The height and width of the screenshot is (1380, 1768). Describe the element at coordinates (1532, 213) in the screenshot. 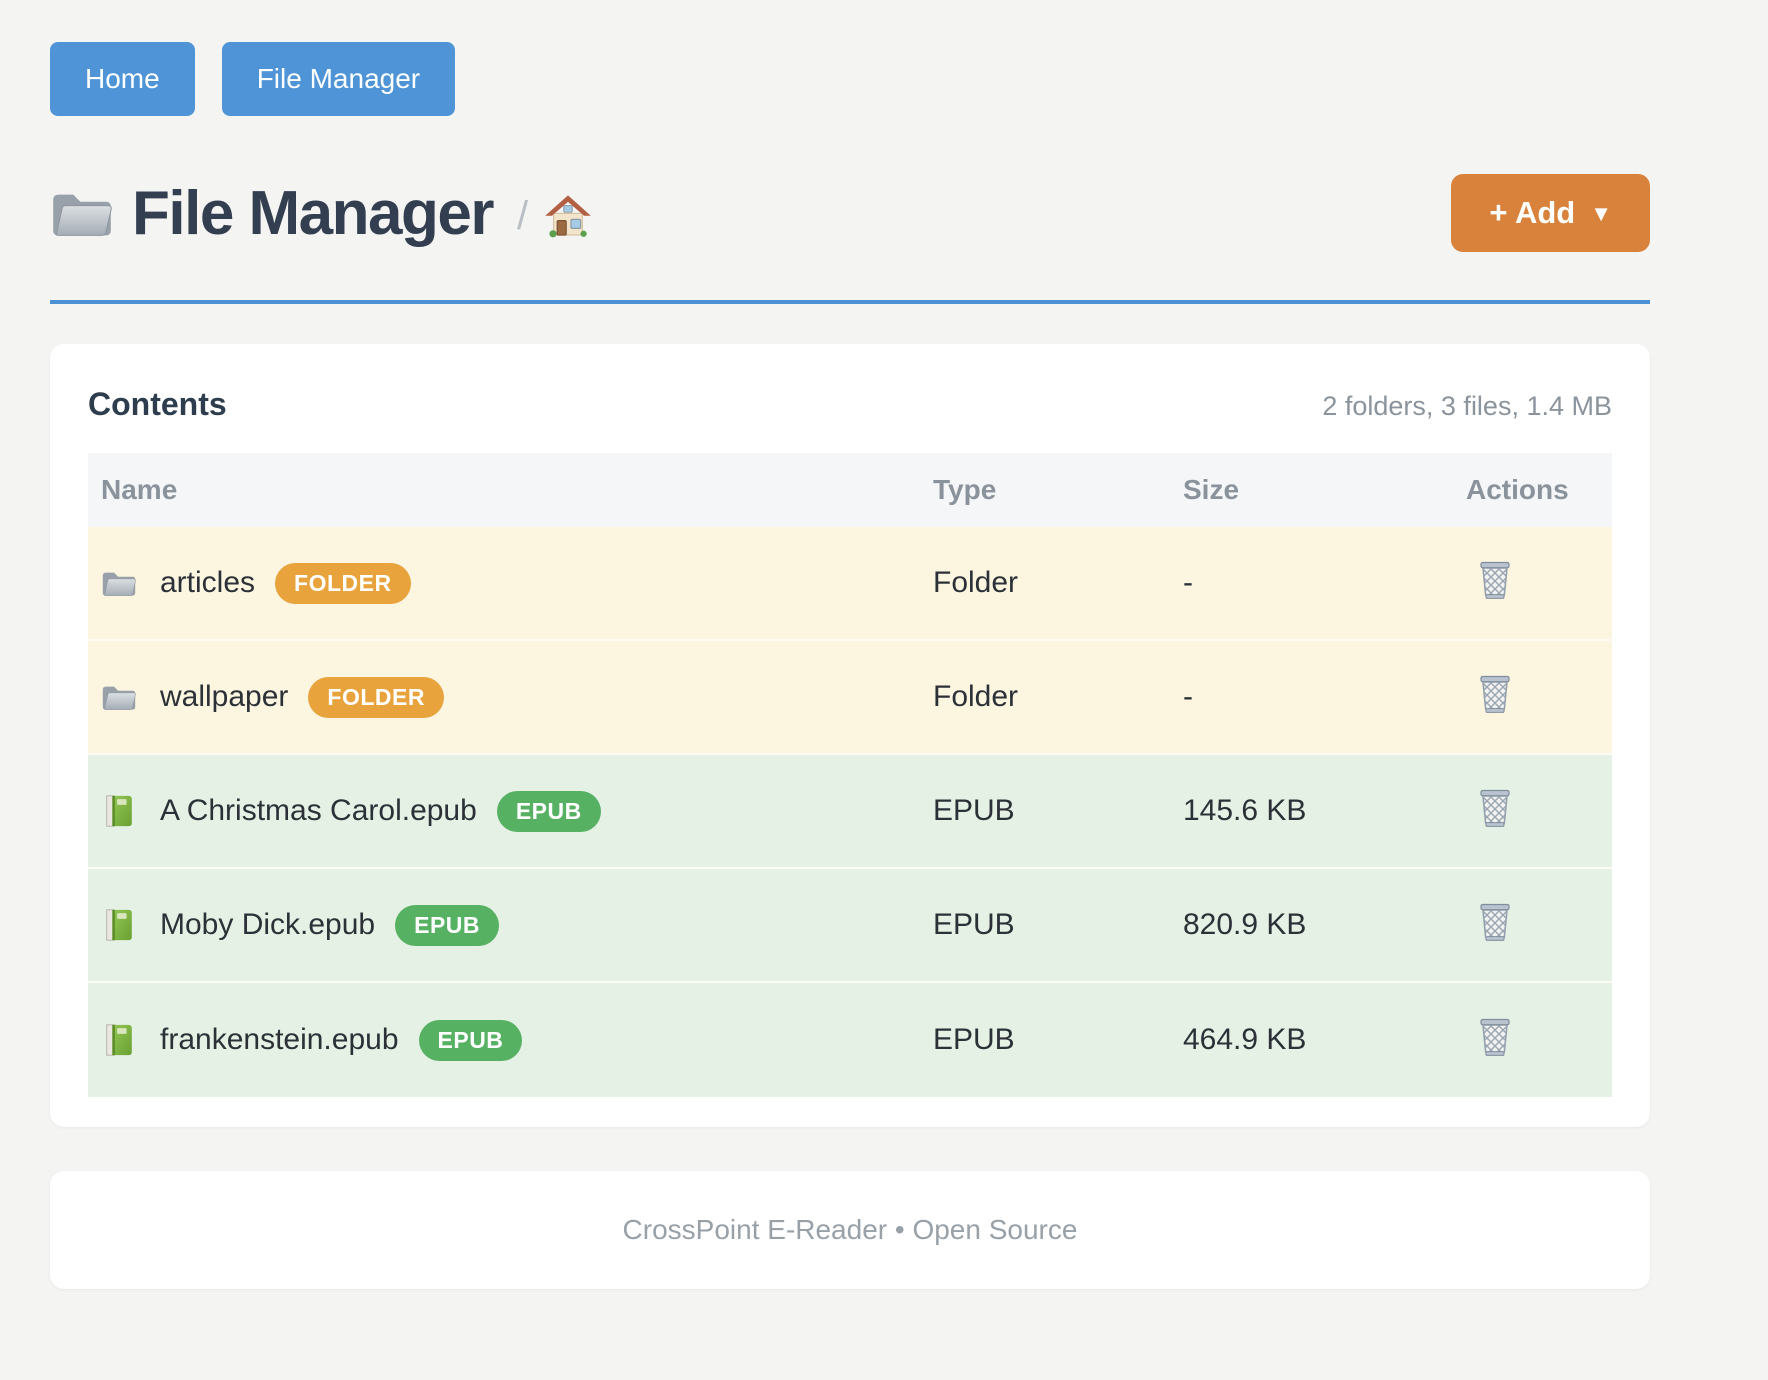

I see `add-button-label: + Add` at that location.